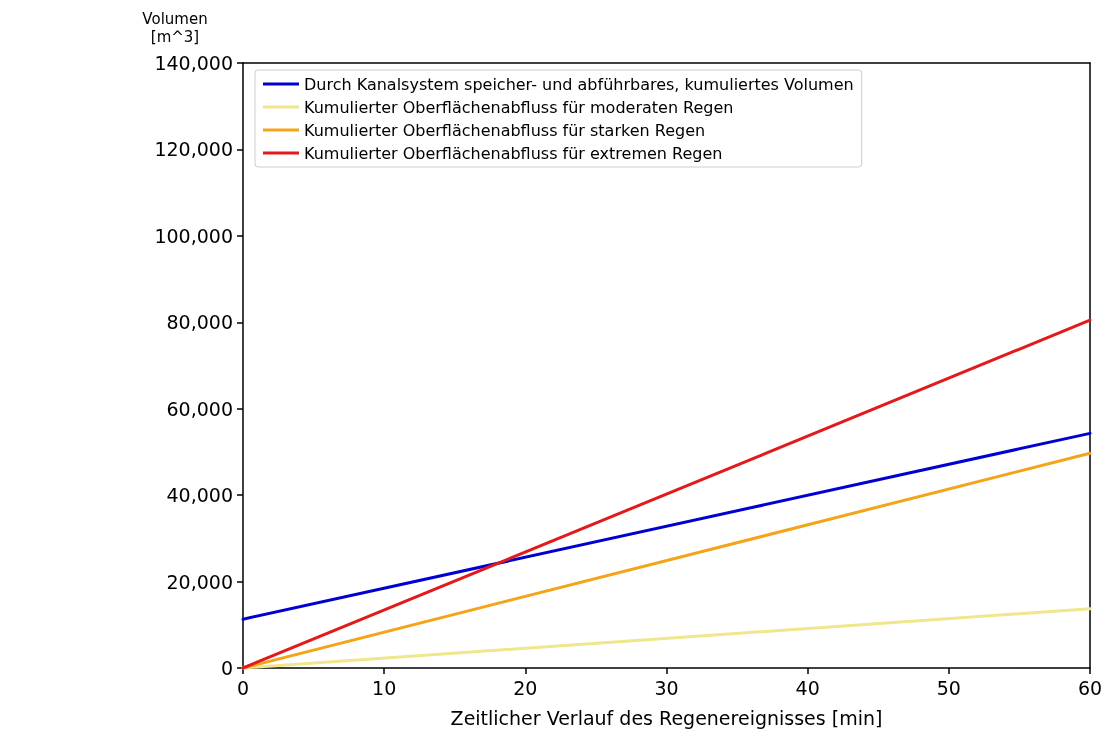  What do you see at coordinates (666, 717) in the screenshot?
I see `x-axis-title: Zeitlicher Verlauf des Regenereignisses [min]` at bounding box center [666, 717].